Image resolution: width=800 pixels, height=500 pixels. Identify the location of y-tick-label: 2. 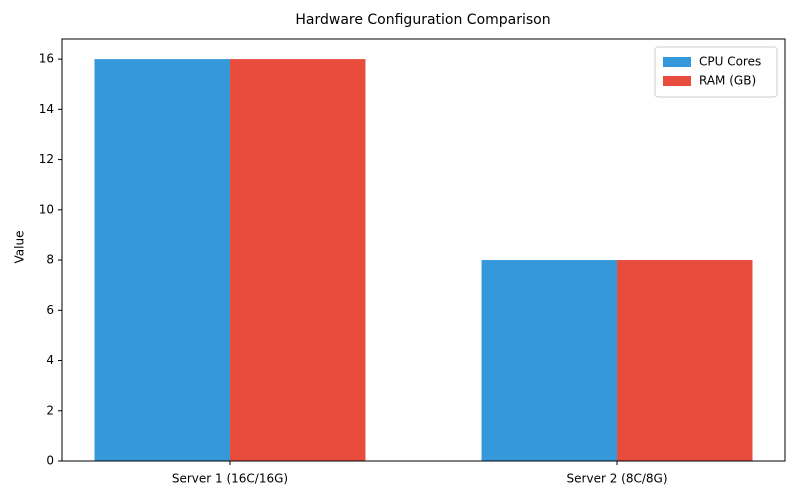
(50, 410).